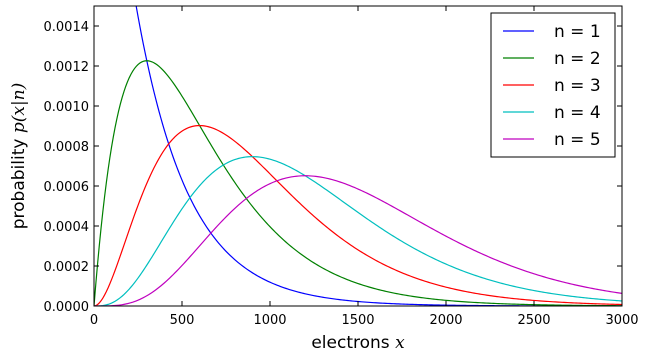  What do you see at coordinates (577, 86) in the screenshot?
I see `legend-label-n3: n = 3` at bounding box center [577, 86].